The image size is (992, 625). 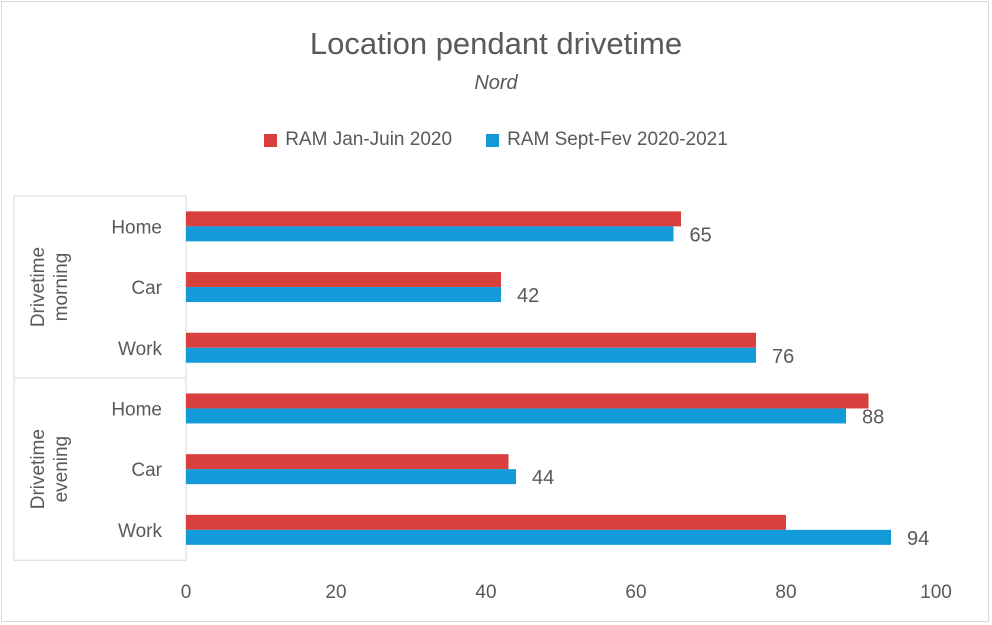 I want to click on legend-item-series-2: RAM Sept-Fev 2020-2021, so click(x=607, y=140).